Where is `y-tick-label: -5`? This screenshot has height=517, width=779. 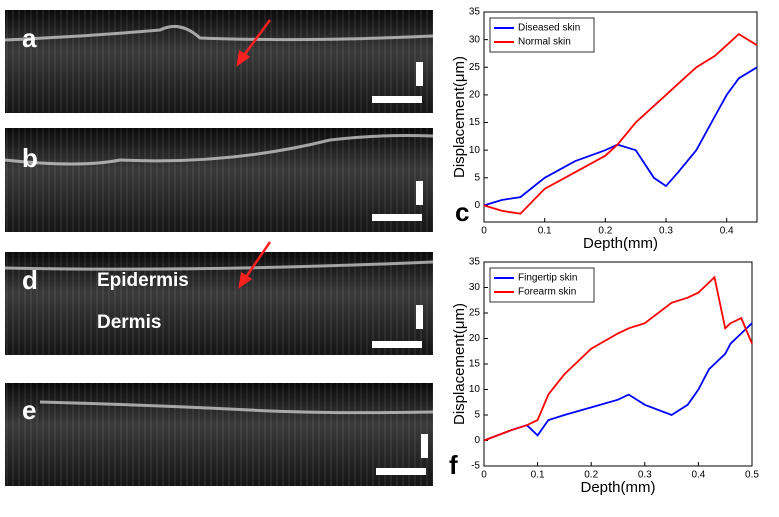
y-tick-label: -5 is located at coordinates (475, 466).